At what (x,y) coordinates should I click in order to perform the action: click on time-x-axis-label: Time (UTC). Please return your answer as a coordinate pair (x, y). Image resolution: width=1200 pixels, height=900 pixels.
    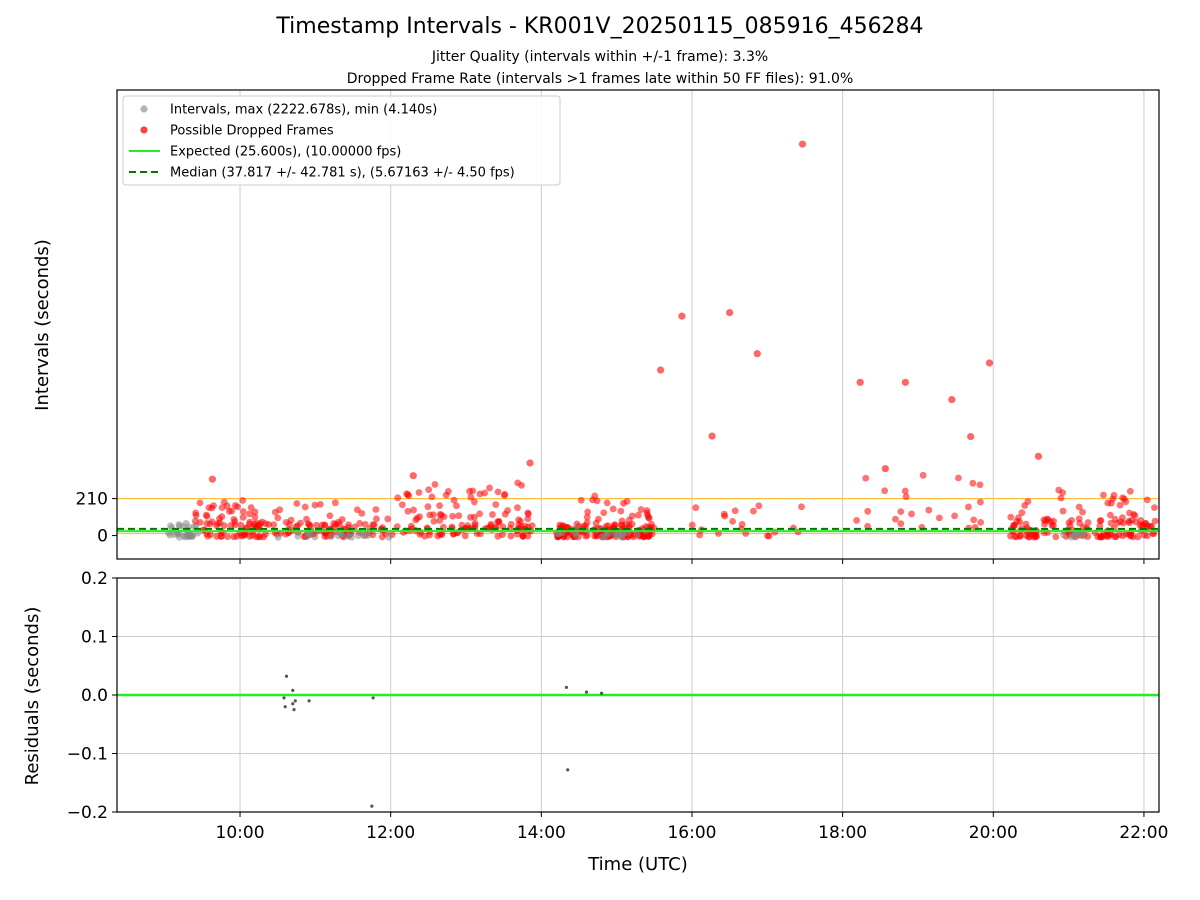
    Looking at the image, I should click on (637, 864).